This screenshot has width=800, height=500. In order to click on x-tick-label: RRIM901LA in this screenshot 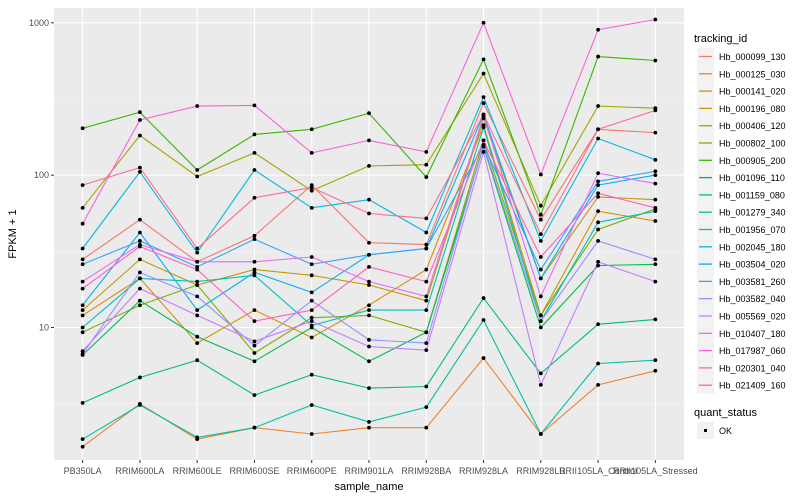, I will do `click(368, 471)`.